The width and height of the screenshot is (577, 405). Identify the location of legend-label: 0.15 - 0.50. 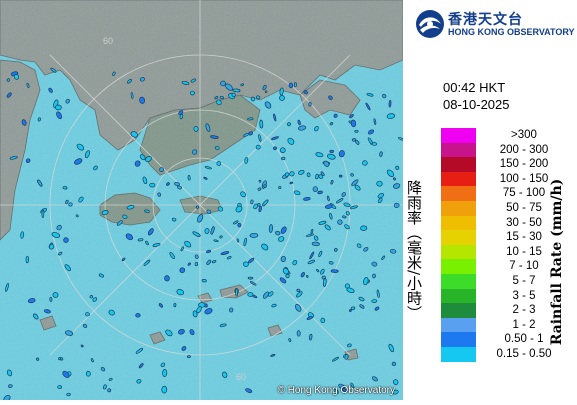
(524, 354).